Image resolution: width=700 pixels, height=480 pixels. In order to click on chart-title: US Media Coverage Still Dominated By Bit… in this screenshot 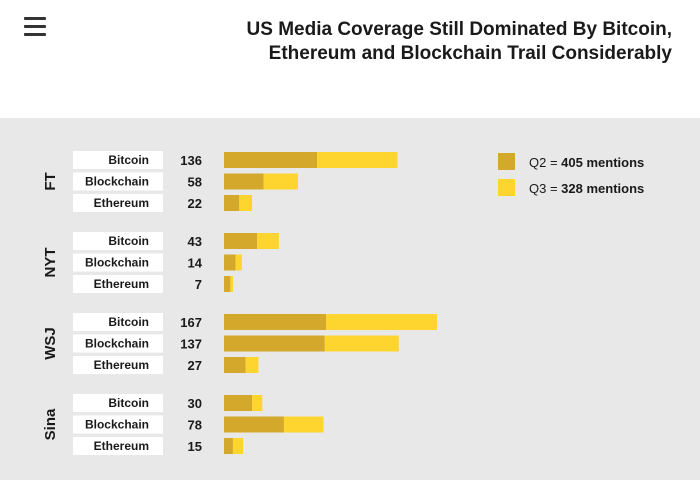, I will do `click(412, 42)`.